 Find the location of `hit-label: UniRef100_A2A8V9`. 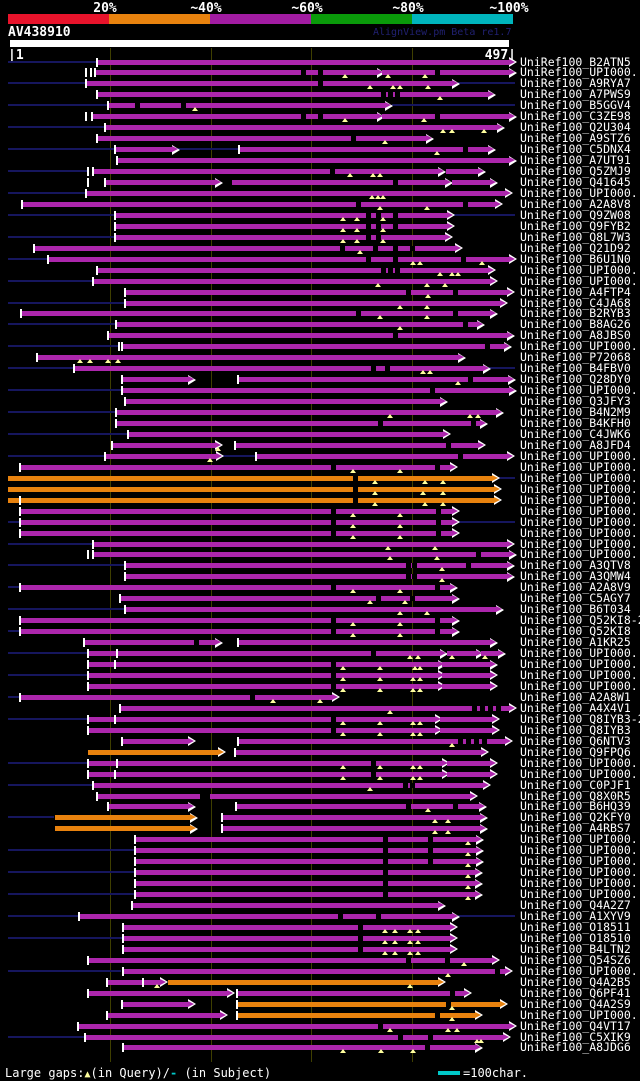

hit-label: UniRef100_A2A8V9 is located at coordinates (575, 587).